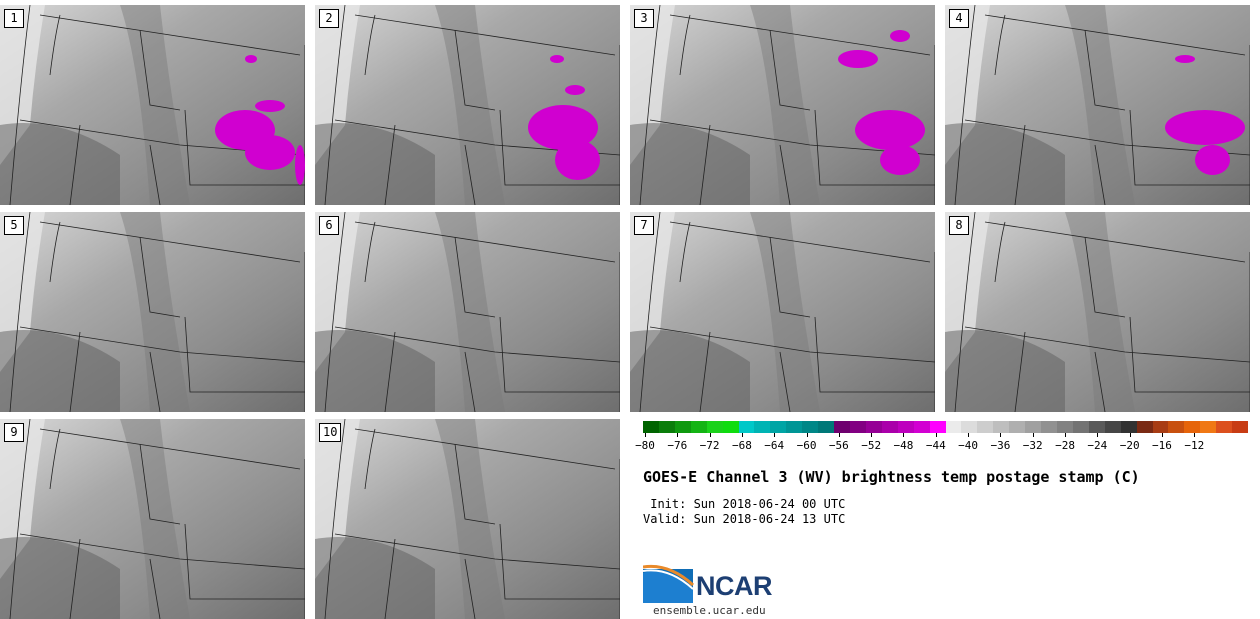 The image size is (1260, 619). Describe the element at coordinates (1000, 445) in the screenshot. I see `colorbar-tick-label: −36` at that location.